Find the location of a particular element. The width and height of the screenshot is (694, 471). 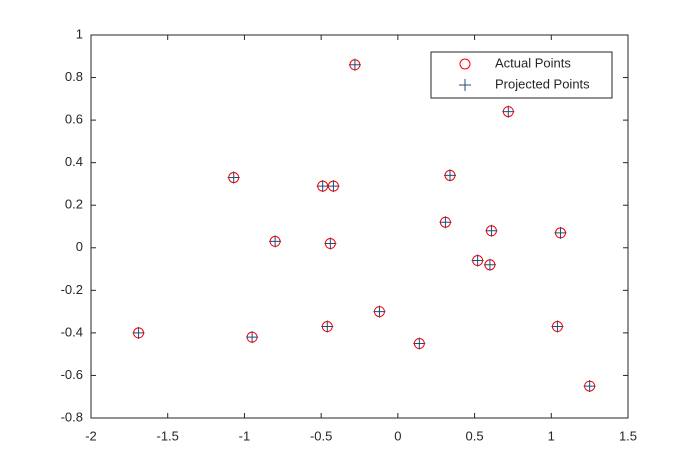

legend-label: Projected Points is located at coordinates (542, 83).